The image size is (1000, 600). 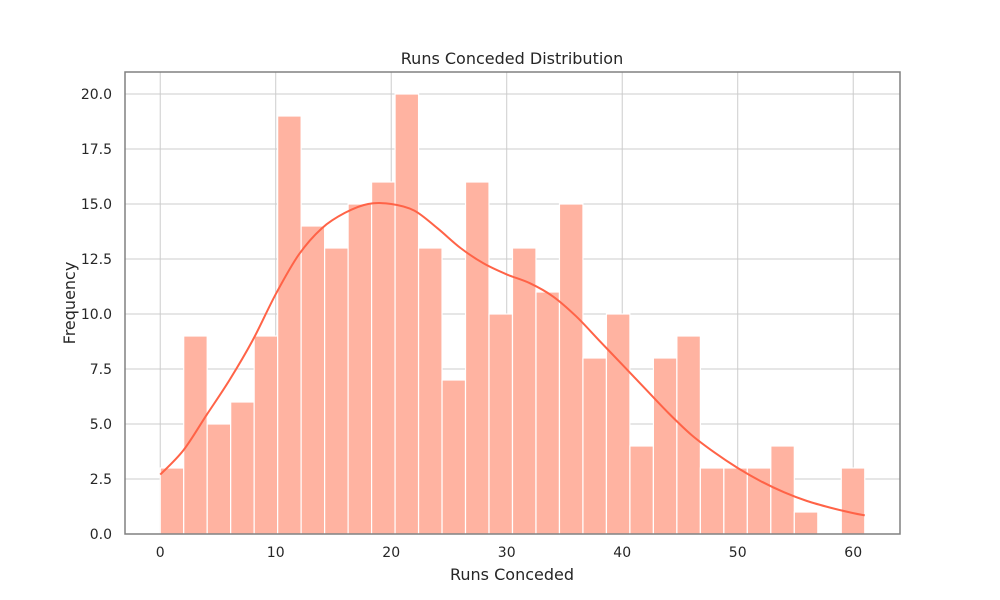 What do you see at coordinates (276, 553) in the screenshot?
I see `x-tick-label: 10` at bounding box center [276, 553].